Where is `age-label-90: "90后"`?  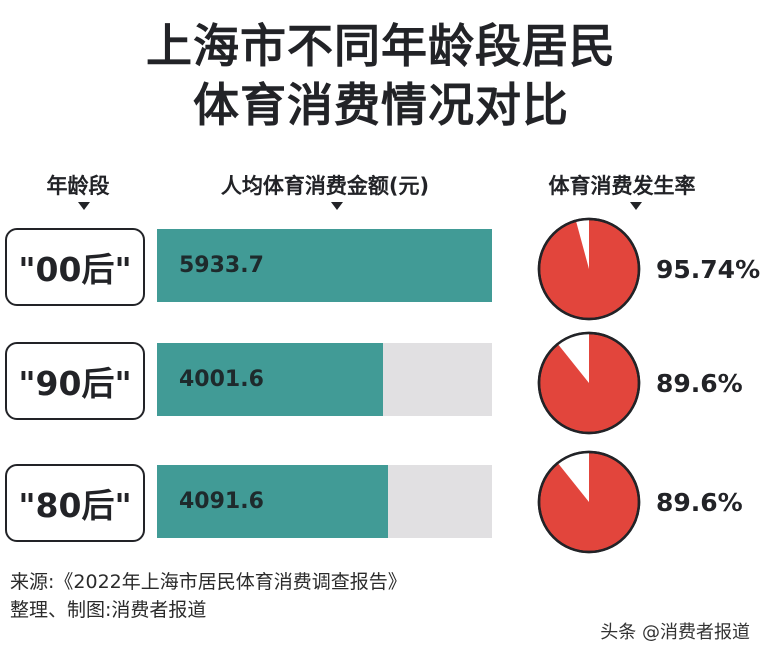
age-label-90: "90后" is located at coordinates (75, 381).